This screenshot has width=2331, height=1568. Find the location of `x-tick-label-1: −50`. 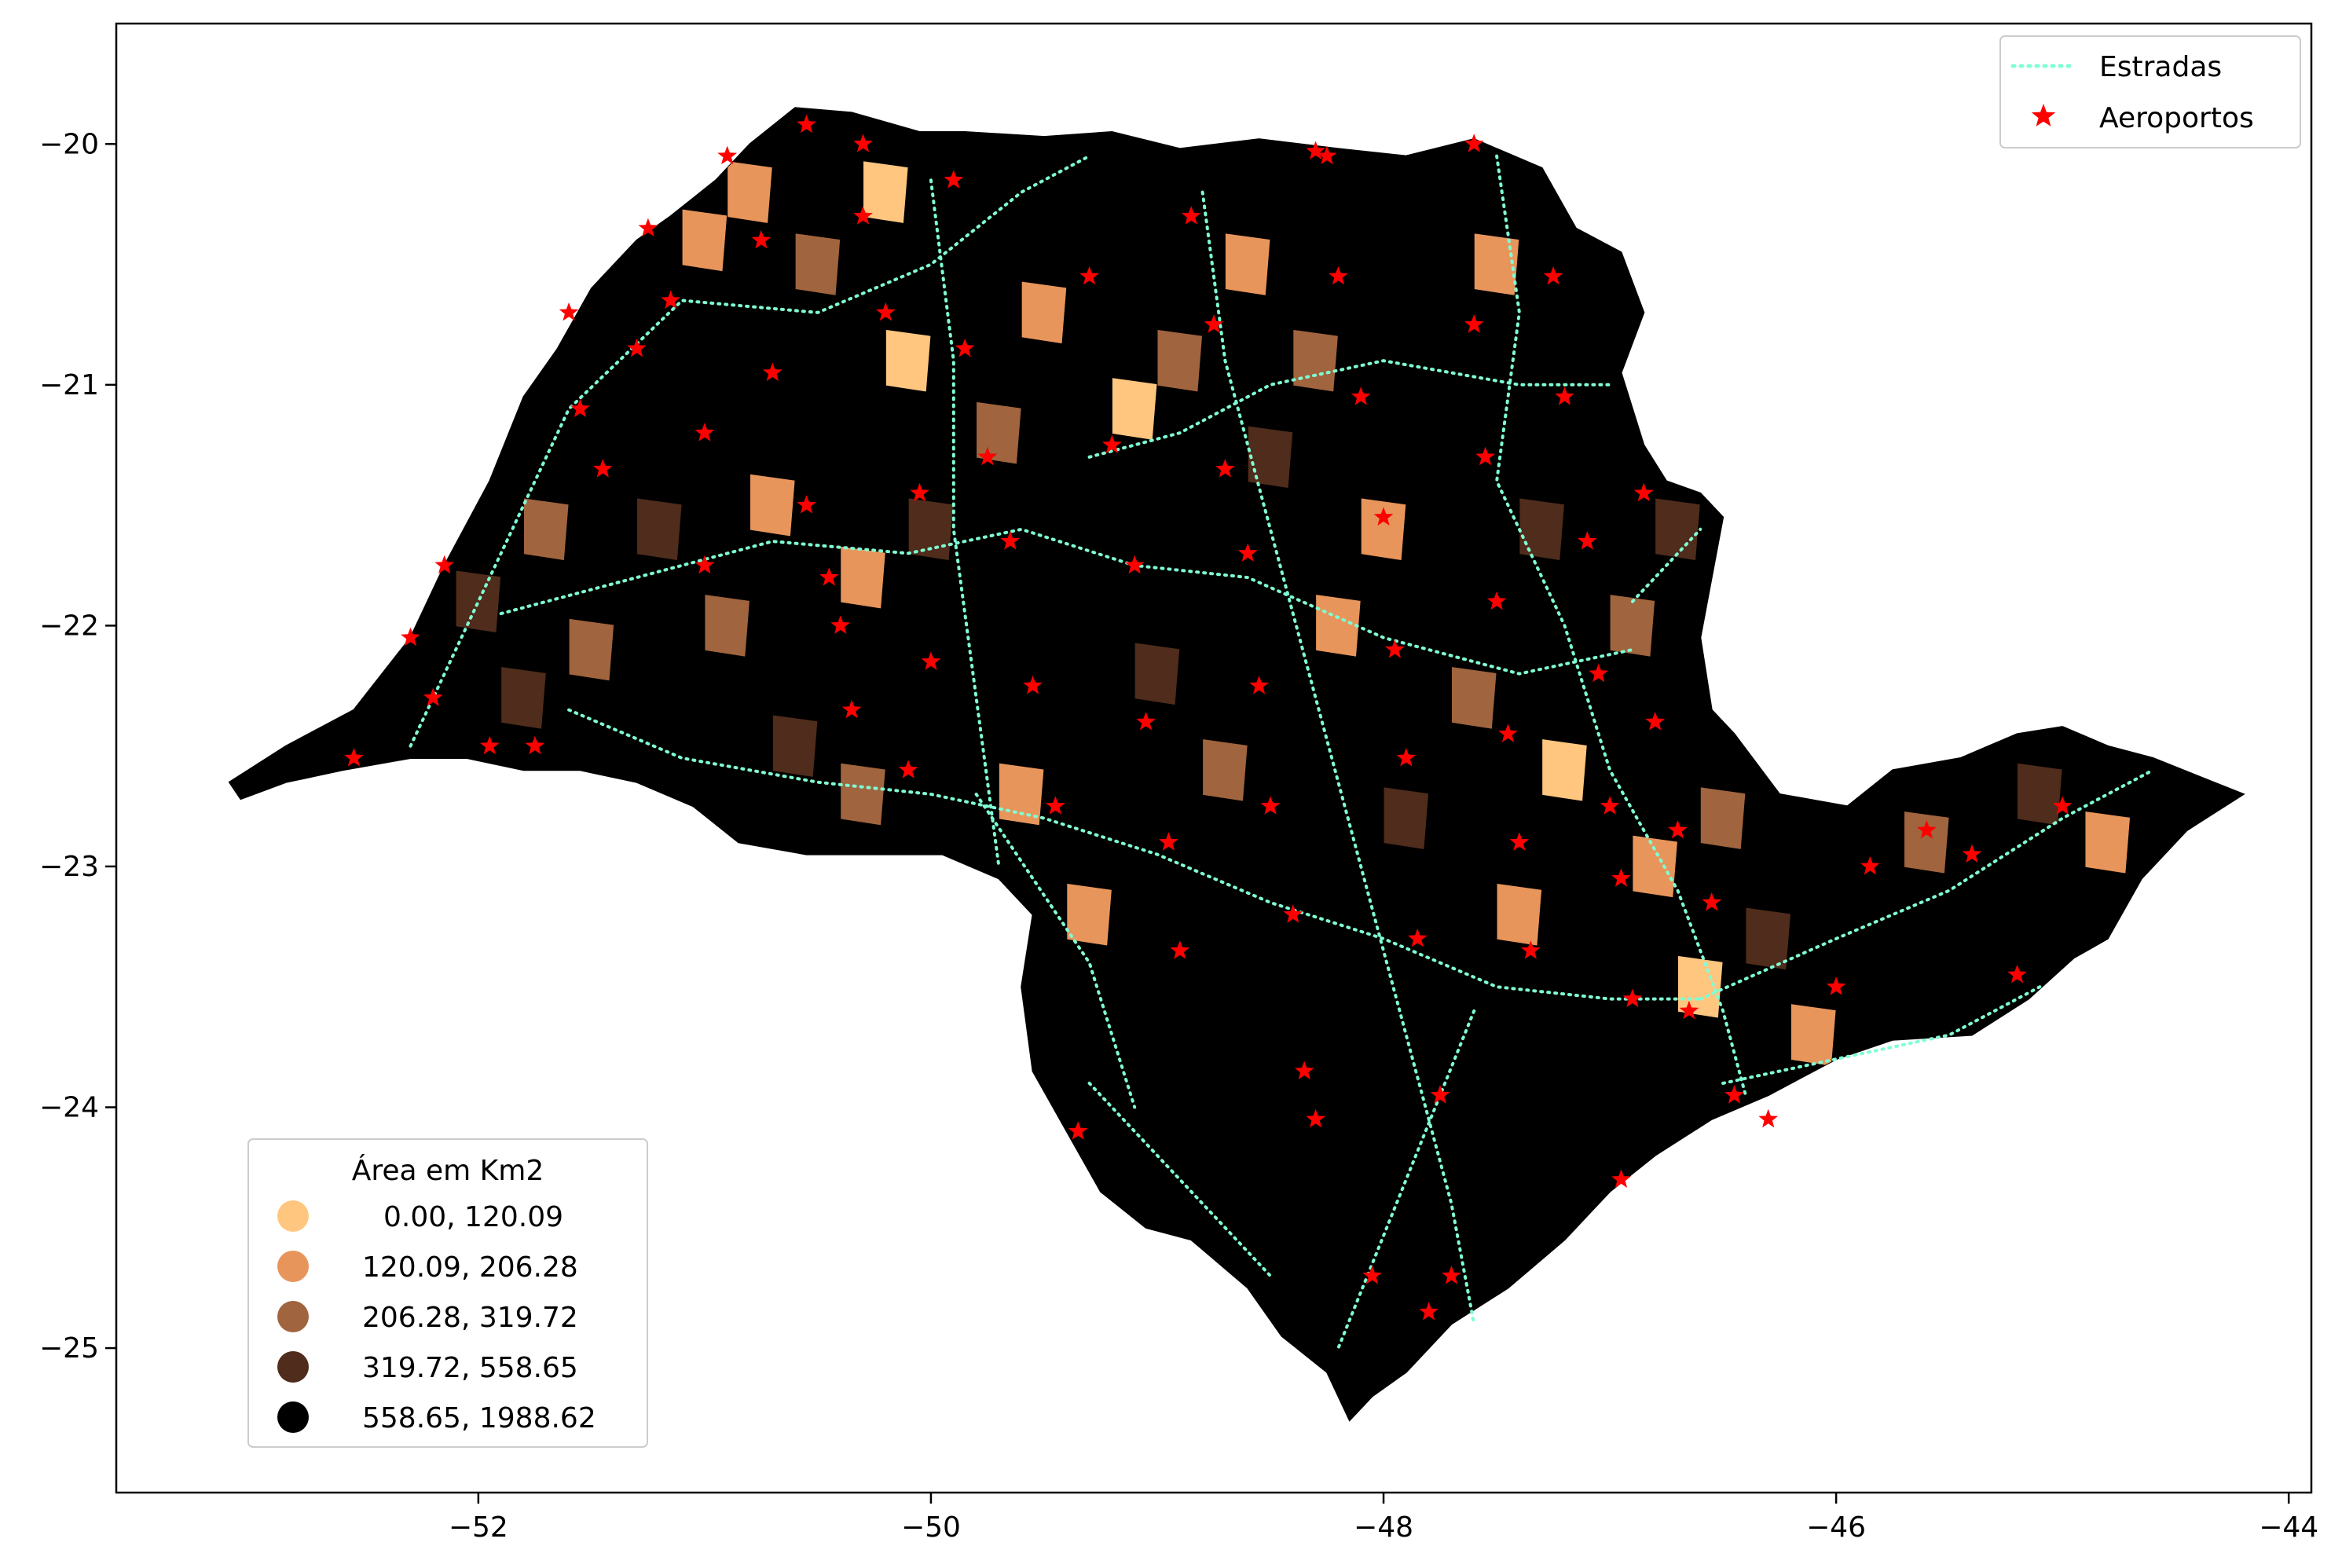

x-tick-label-1: −50 is located at coordinates (931, 1527).